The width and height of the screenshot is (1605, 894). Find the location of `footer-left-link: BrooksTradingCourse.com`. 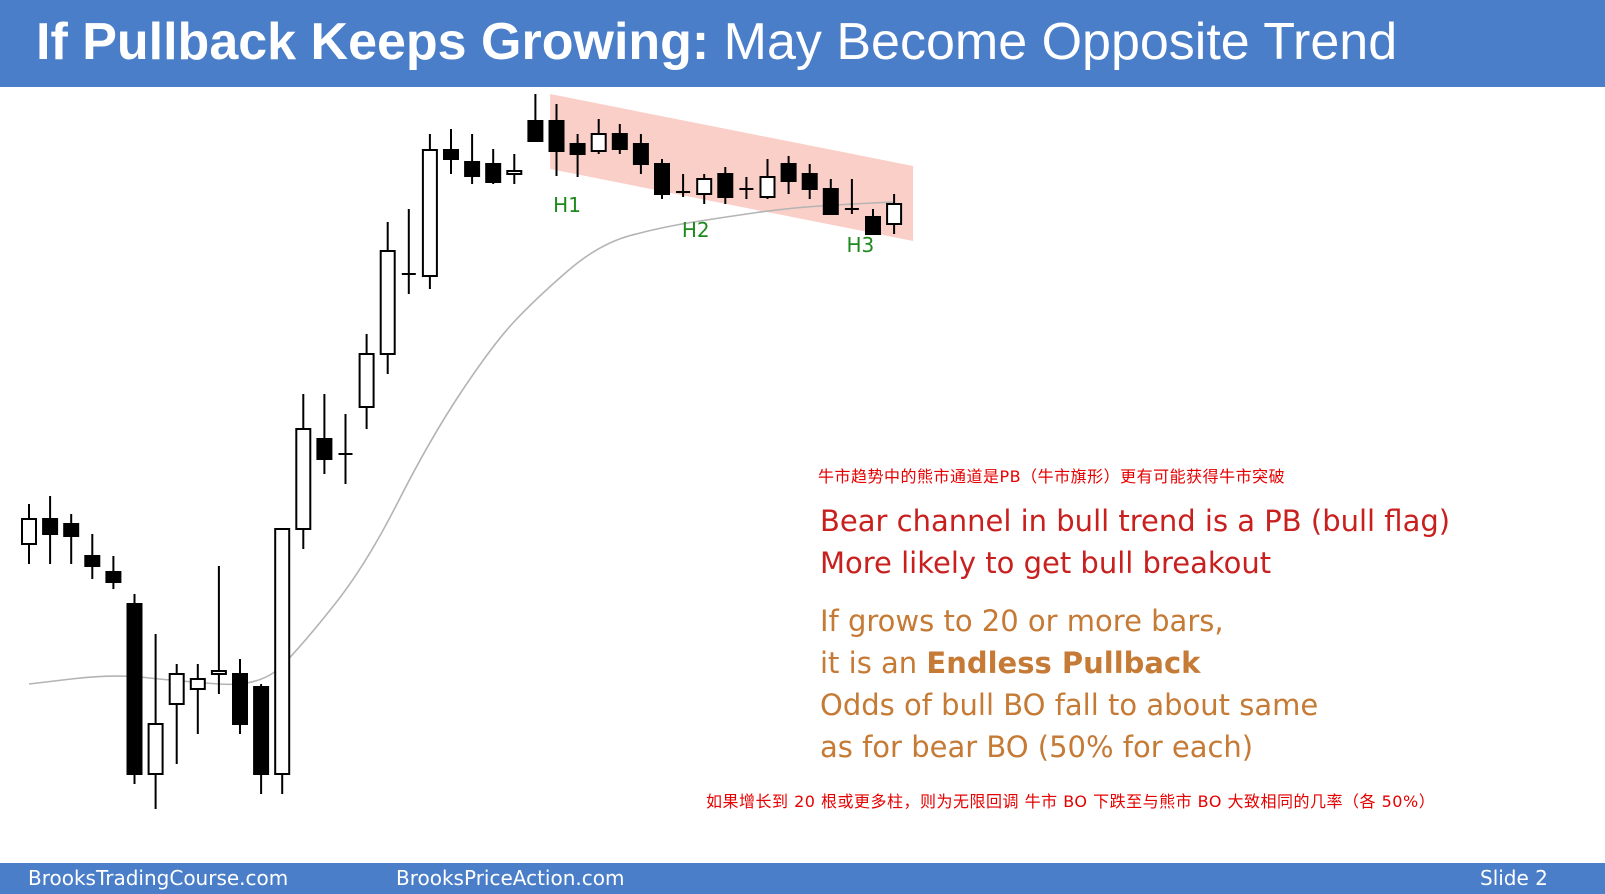

footer-left-link: BrooksTradingCourse.com is located at coordinates (158, 878).